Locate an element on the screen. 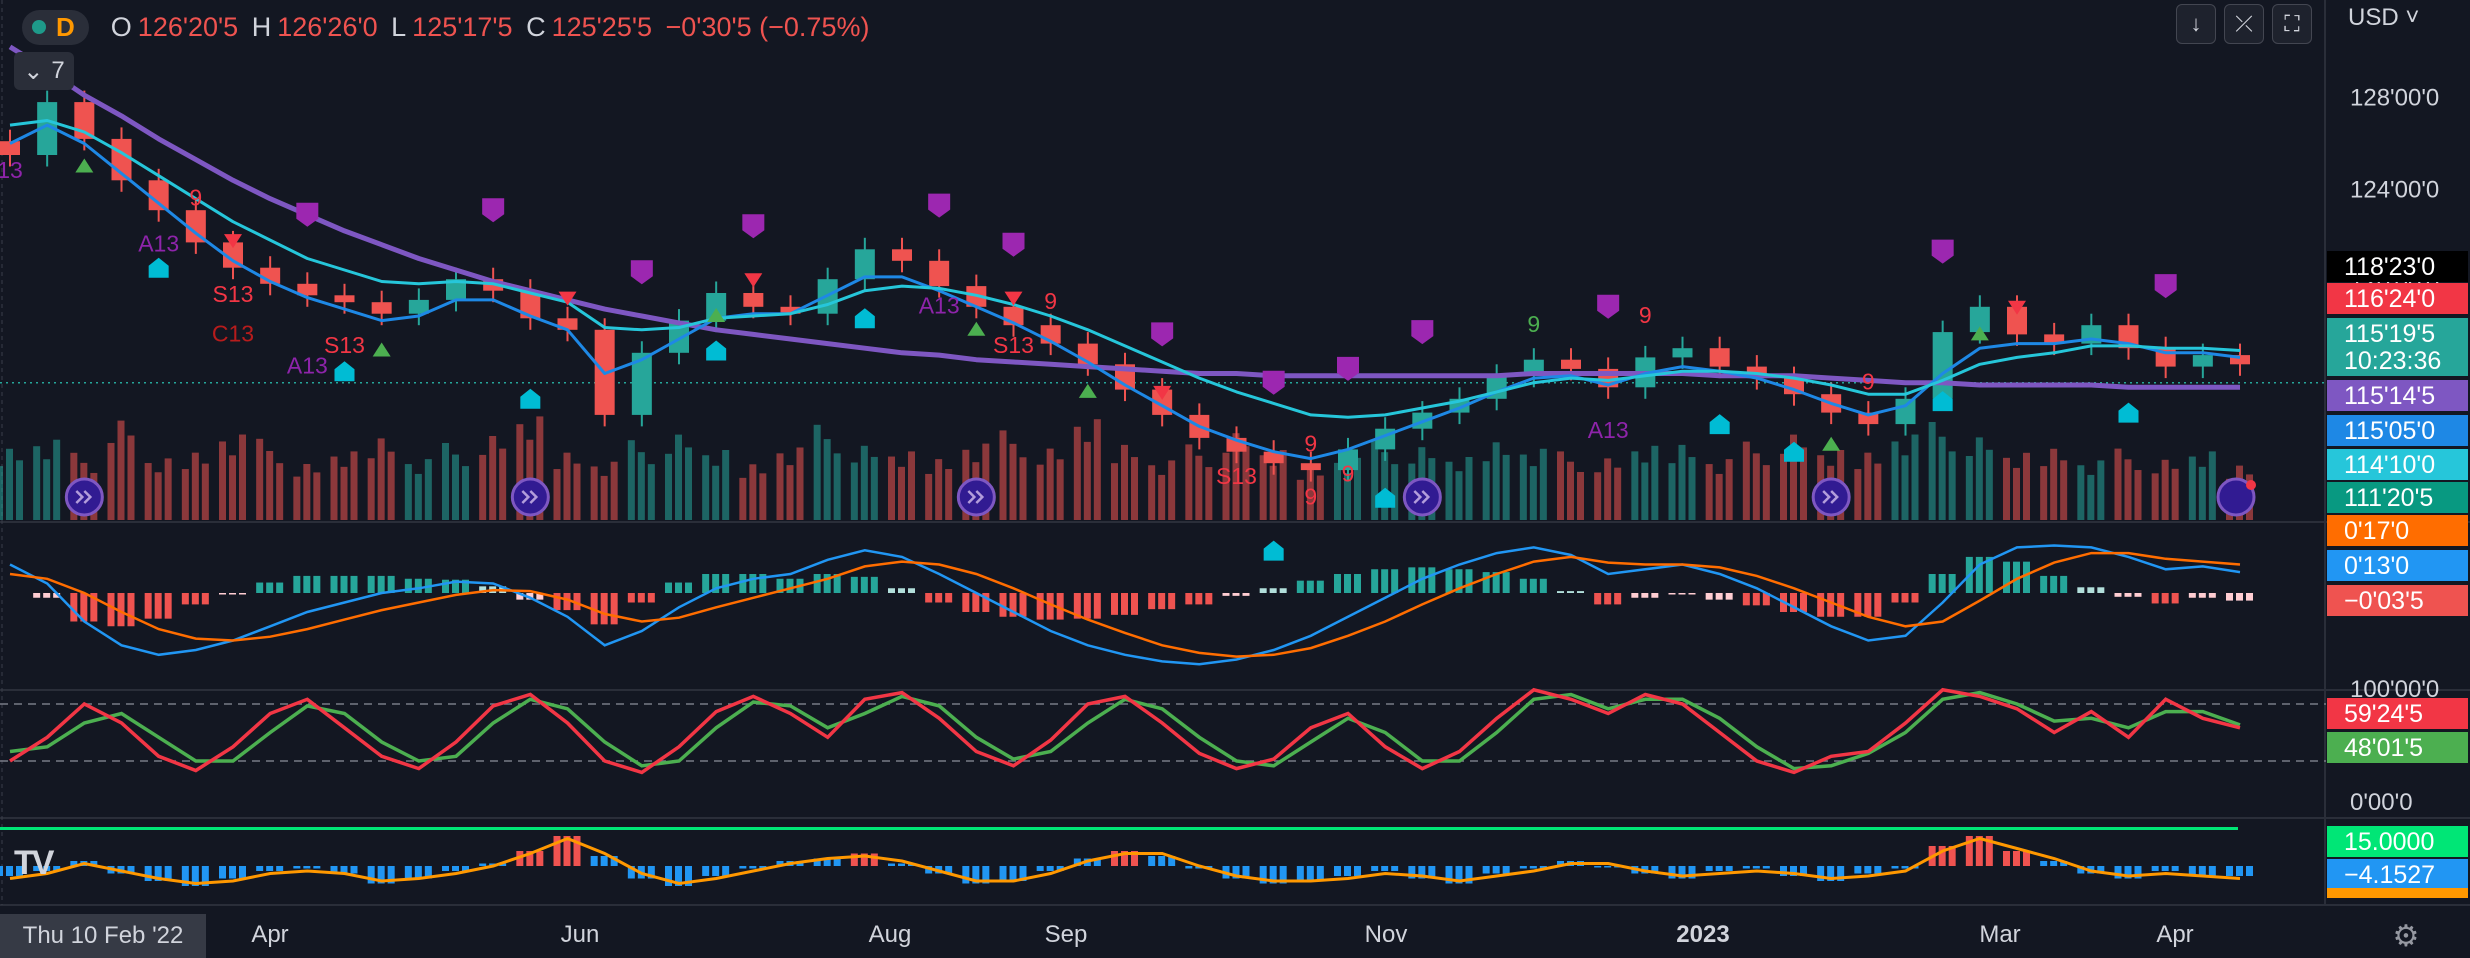 The width and height of the screenshot is (2470, 958). macd-label-bg is located at coordinates (2397, 565).